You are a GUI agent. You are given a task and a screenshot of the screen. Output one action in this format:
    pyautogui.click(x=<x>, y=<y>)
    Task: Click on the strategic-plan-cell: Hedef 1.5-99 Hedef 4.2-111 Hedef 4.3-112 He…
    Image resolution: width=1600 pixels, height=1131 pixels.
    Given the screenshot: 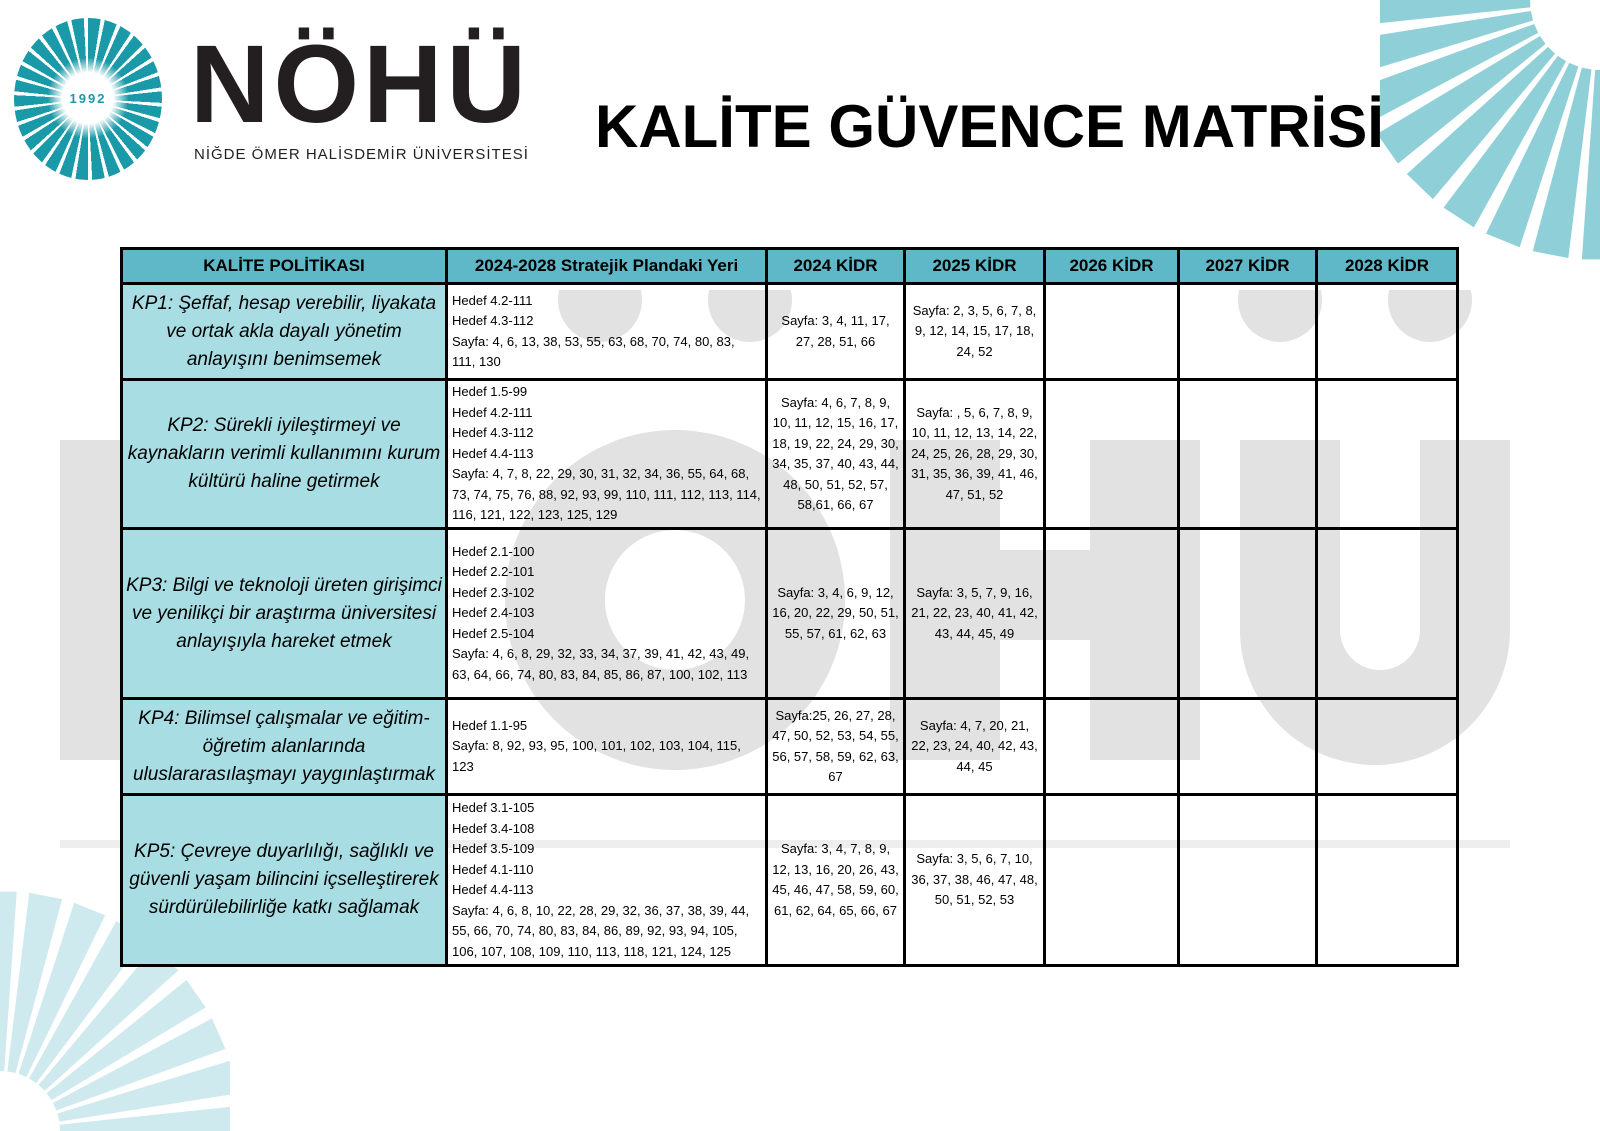 What is the action you would take?
    pyautogui.click(x=606, y=454)
    